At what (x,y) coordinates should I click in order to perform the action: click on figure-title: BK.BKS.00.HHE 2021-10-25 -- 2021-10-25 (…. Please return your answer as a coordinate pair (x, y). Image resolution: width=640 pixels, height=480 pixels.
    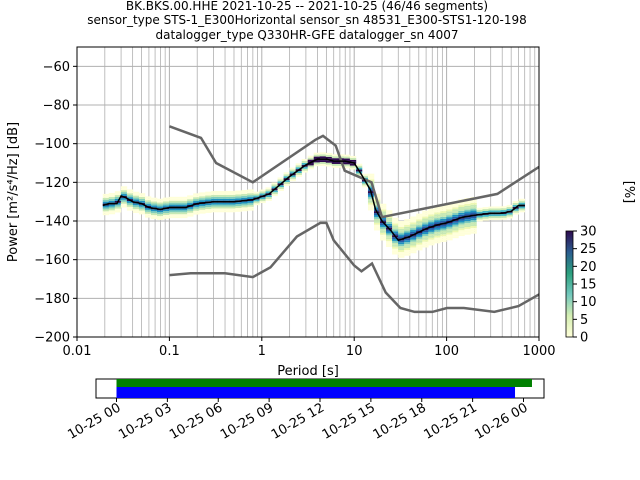
    Looking at the image, I should click on (307, 21).